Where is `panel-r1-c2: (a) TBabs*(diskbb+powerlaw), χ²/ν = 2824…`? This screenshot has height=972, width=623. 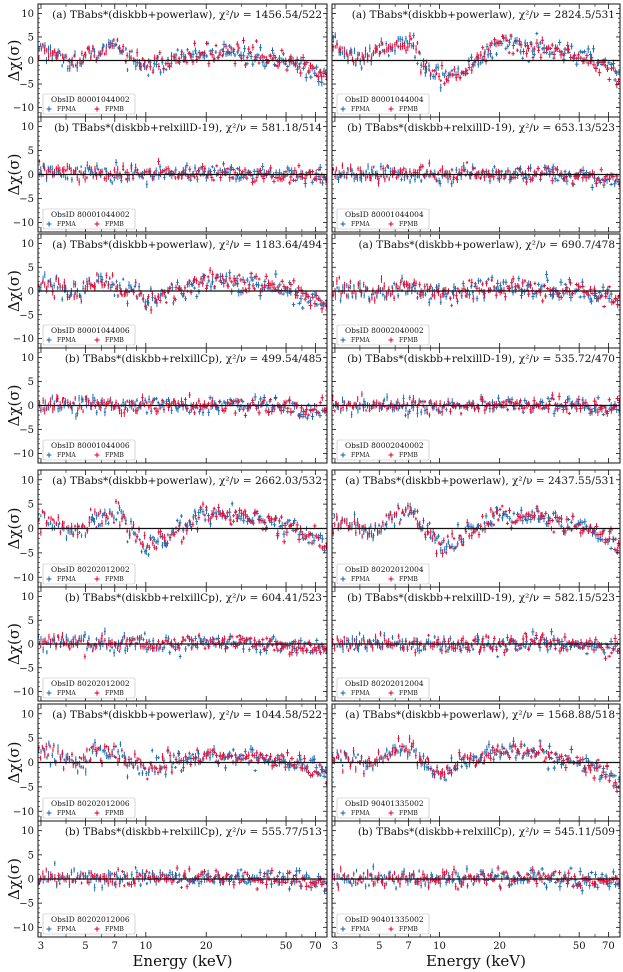 panel-r1-c2: (a) TBabs*(diskbb+powerlaw), χ²/ν = 2824… is located at coordinates (476, 60).